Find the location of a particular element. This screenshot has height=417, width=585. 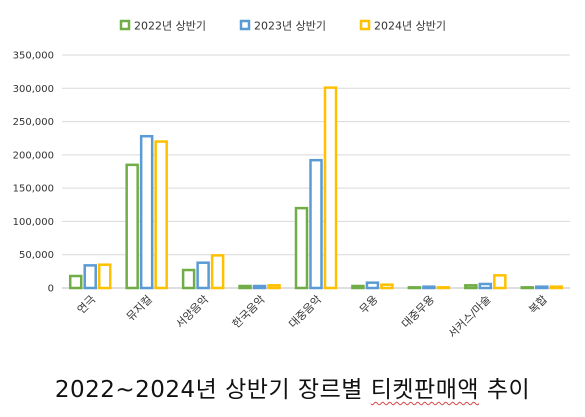

x-category-label: 복합 is located at coordinates (538, 305).